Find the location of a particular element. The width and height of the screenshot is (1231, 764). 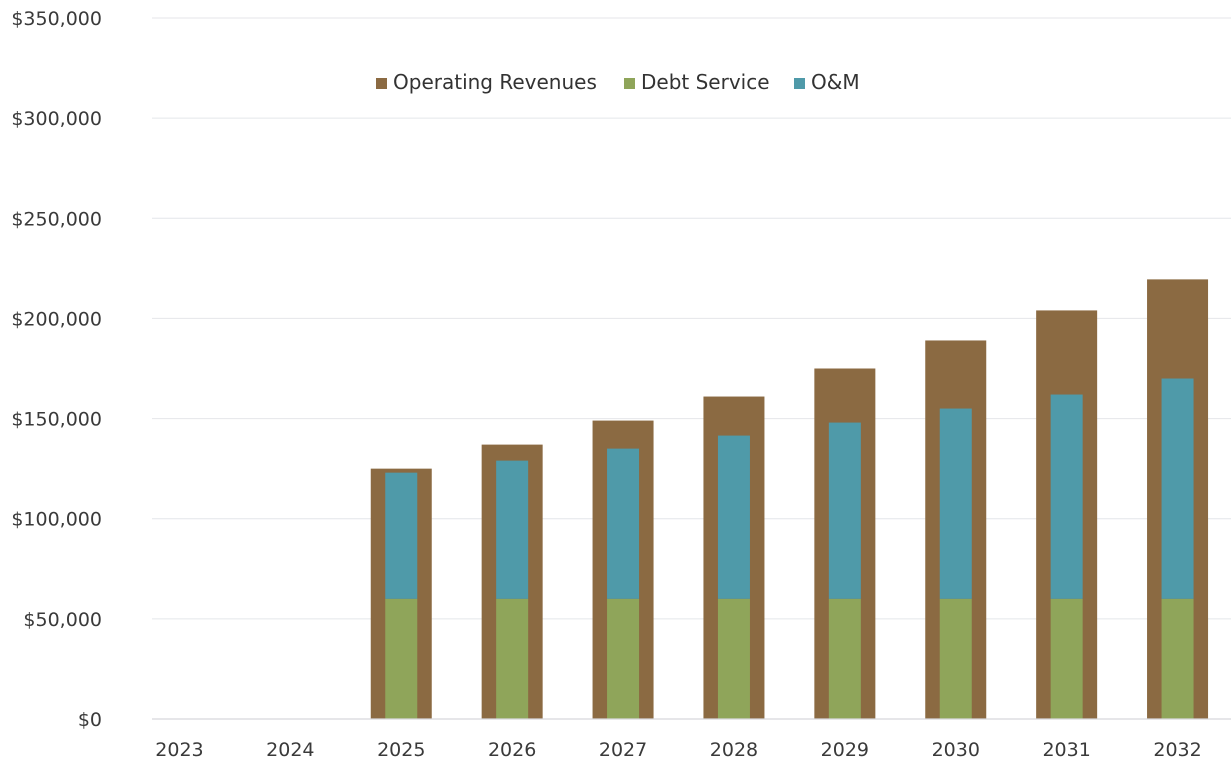

y-tick-label: $0 is located at coordinates (90, 720).